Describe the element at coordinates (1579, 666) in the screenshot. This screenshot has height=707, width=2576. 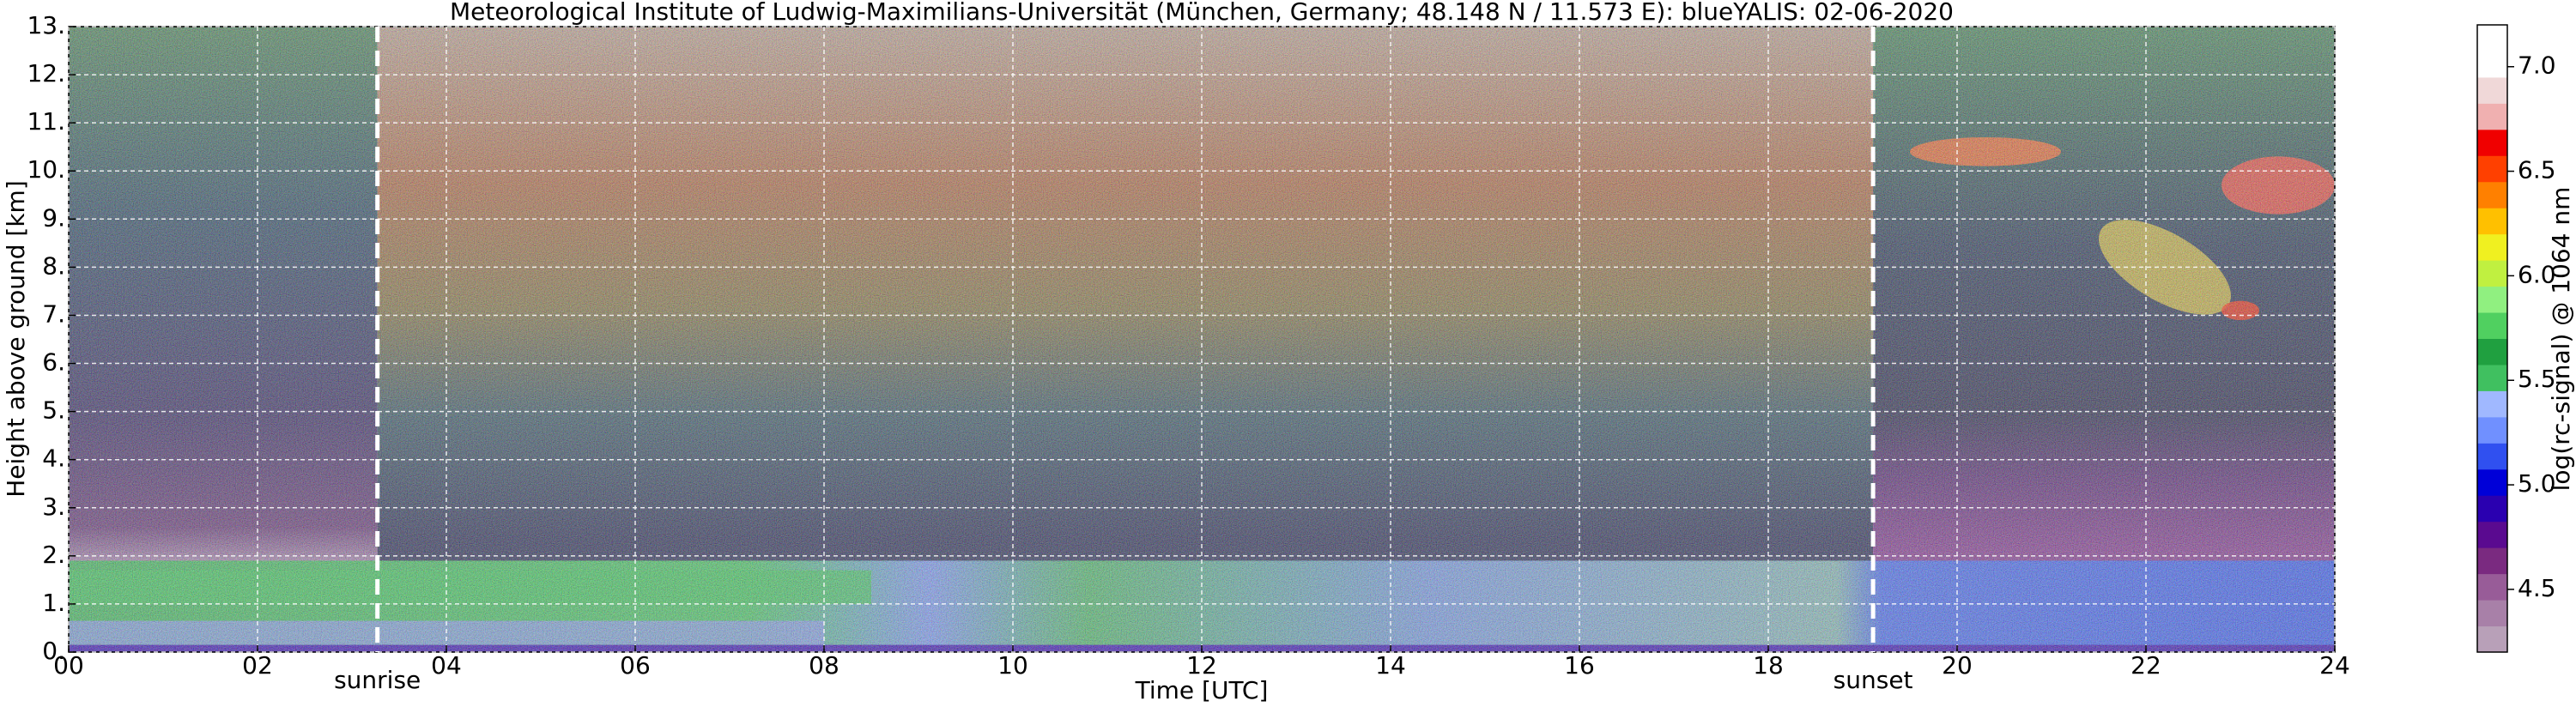
I see `x-tick-label: 16` at that location.